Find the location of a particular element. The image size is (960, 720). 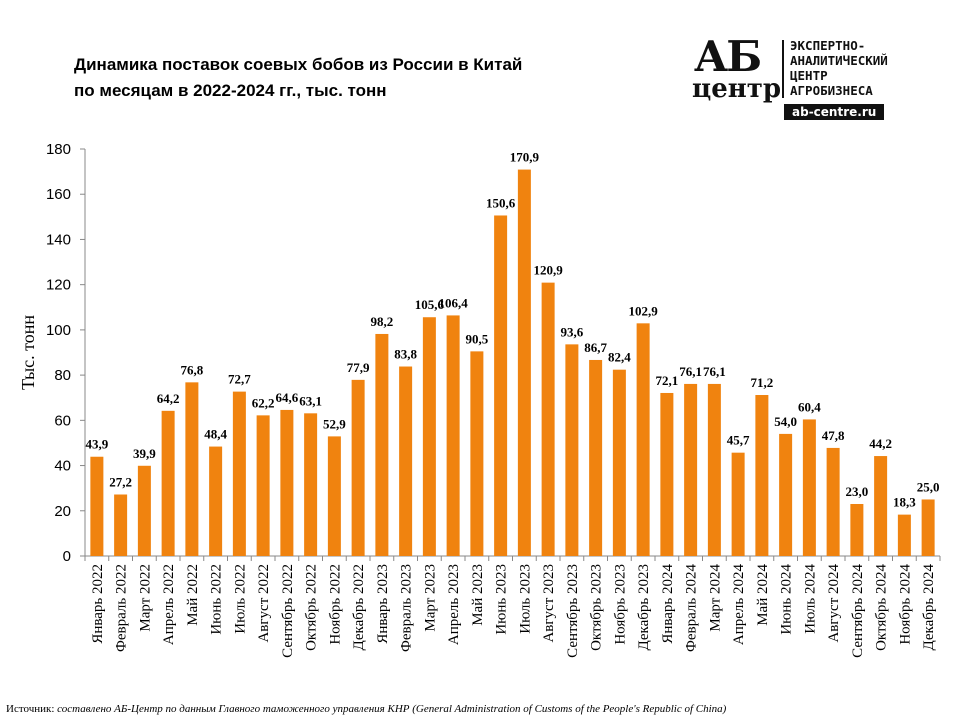

data-label: 86,7 is located at coordinates (595, 347).